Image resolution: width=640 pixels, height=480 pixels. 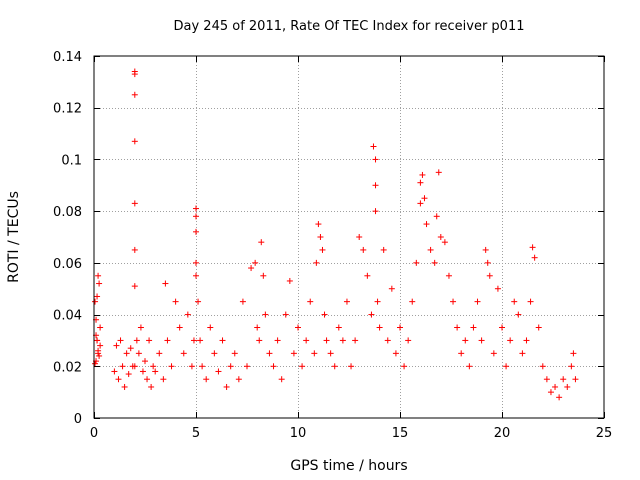 What do you see at coordinates (348, 466) in the screenshot?
I see `x-axis-label: GPS time / hours` at bounding box center [348, 466].